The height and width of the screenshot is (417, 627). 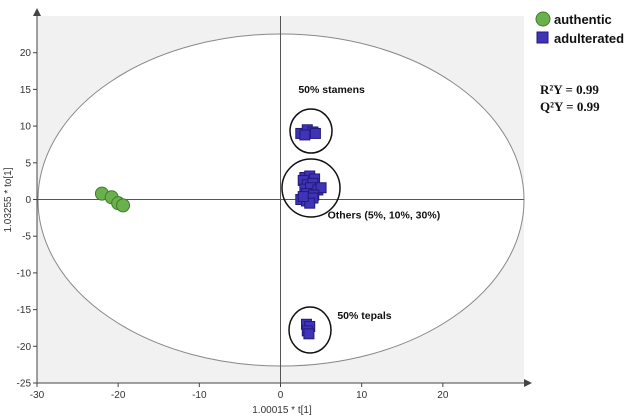 I want to click on legend-label-adulterated: adulterated, so click(x=589, y=38).